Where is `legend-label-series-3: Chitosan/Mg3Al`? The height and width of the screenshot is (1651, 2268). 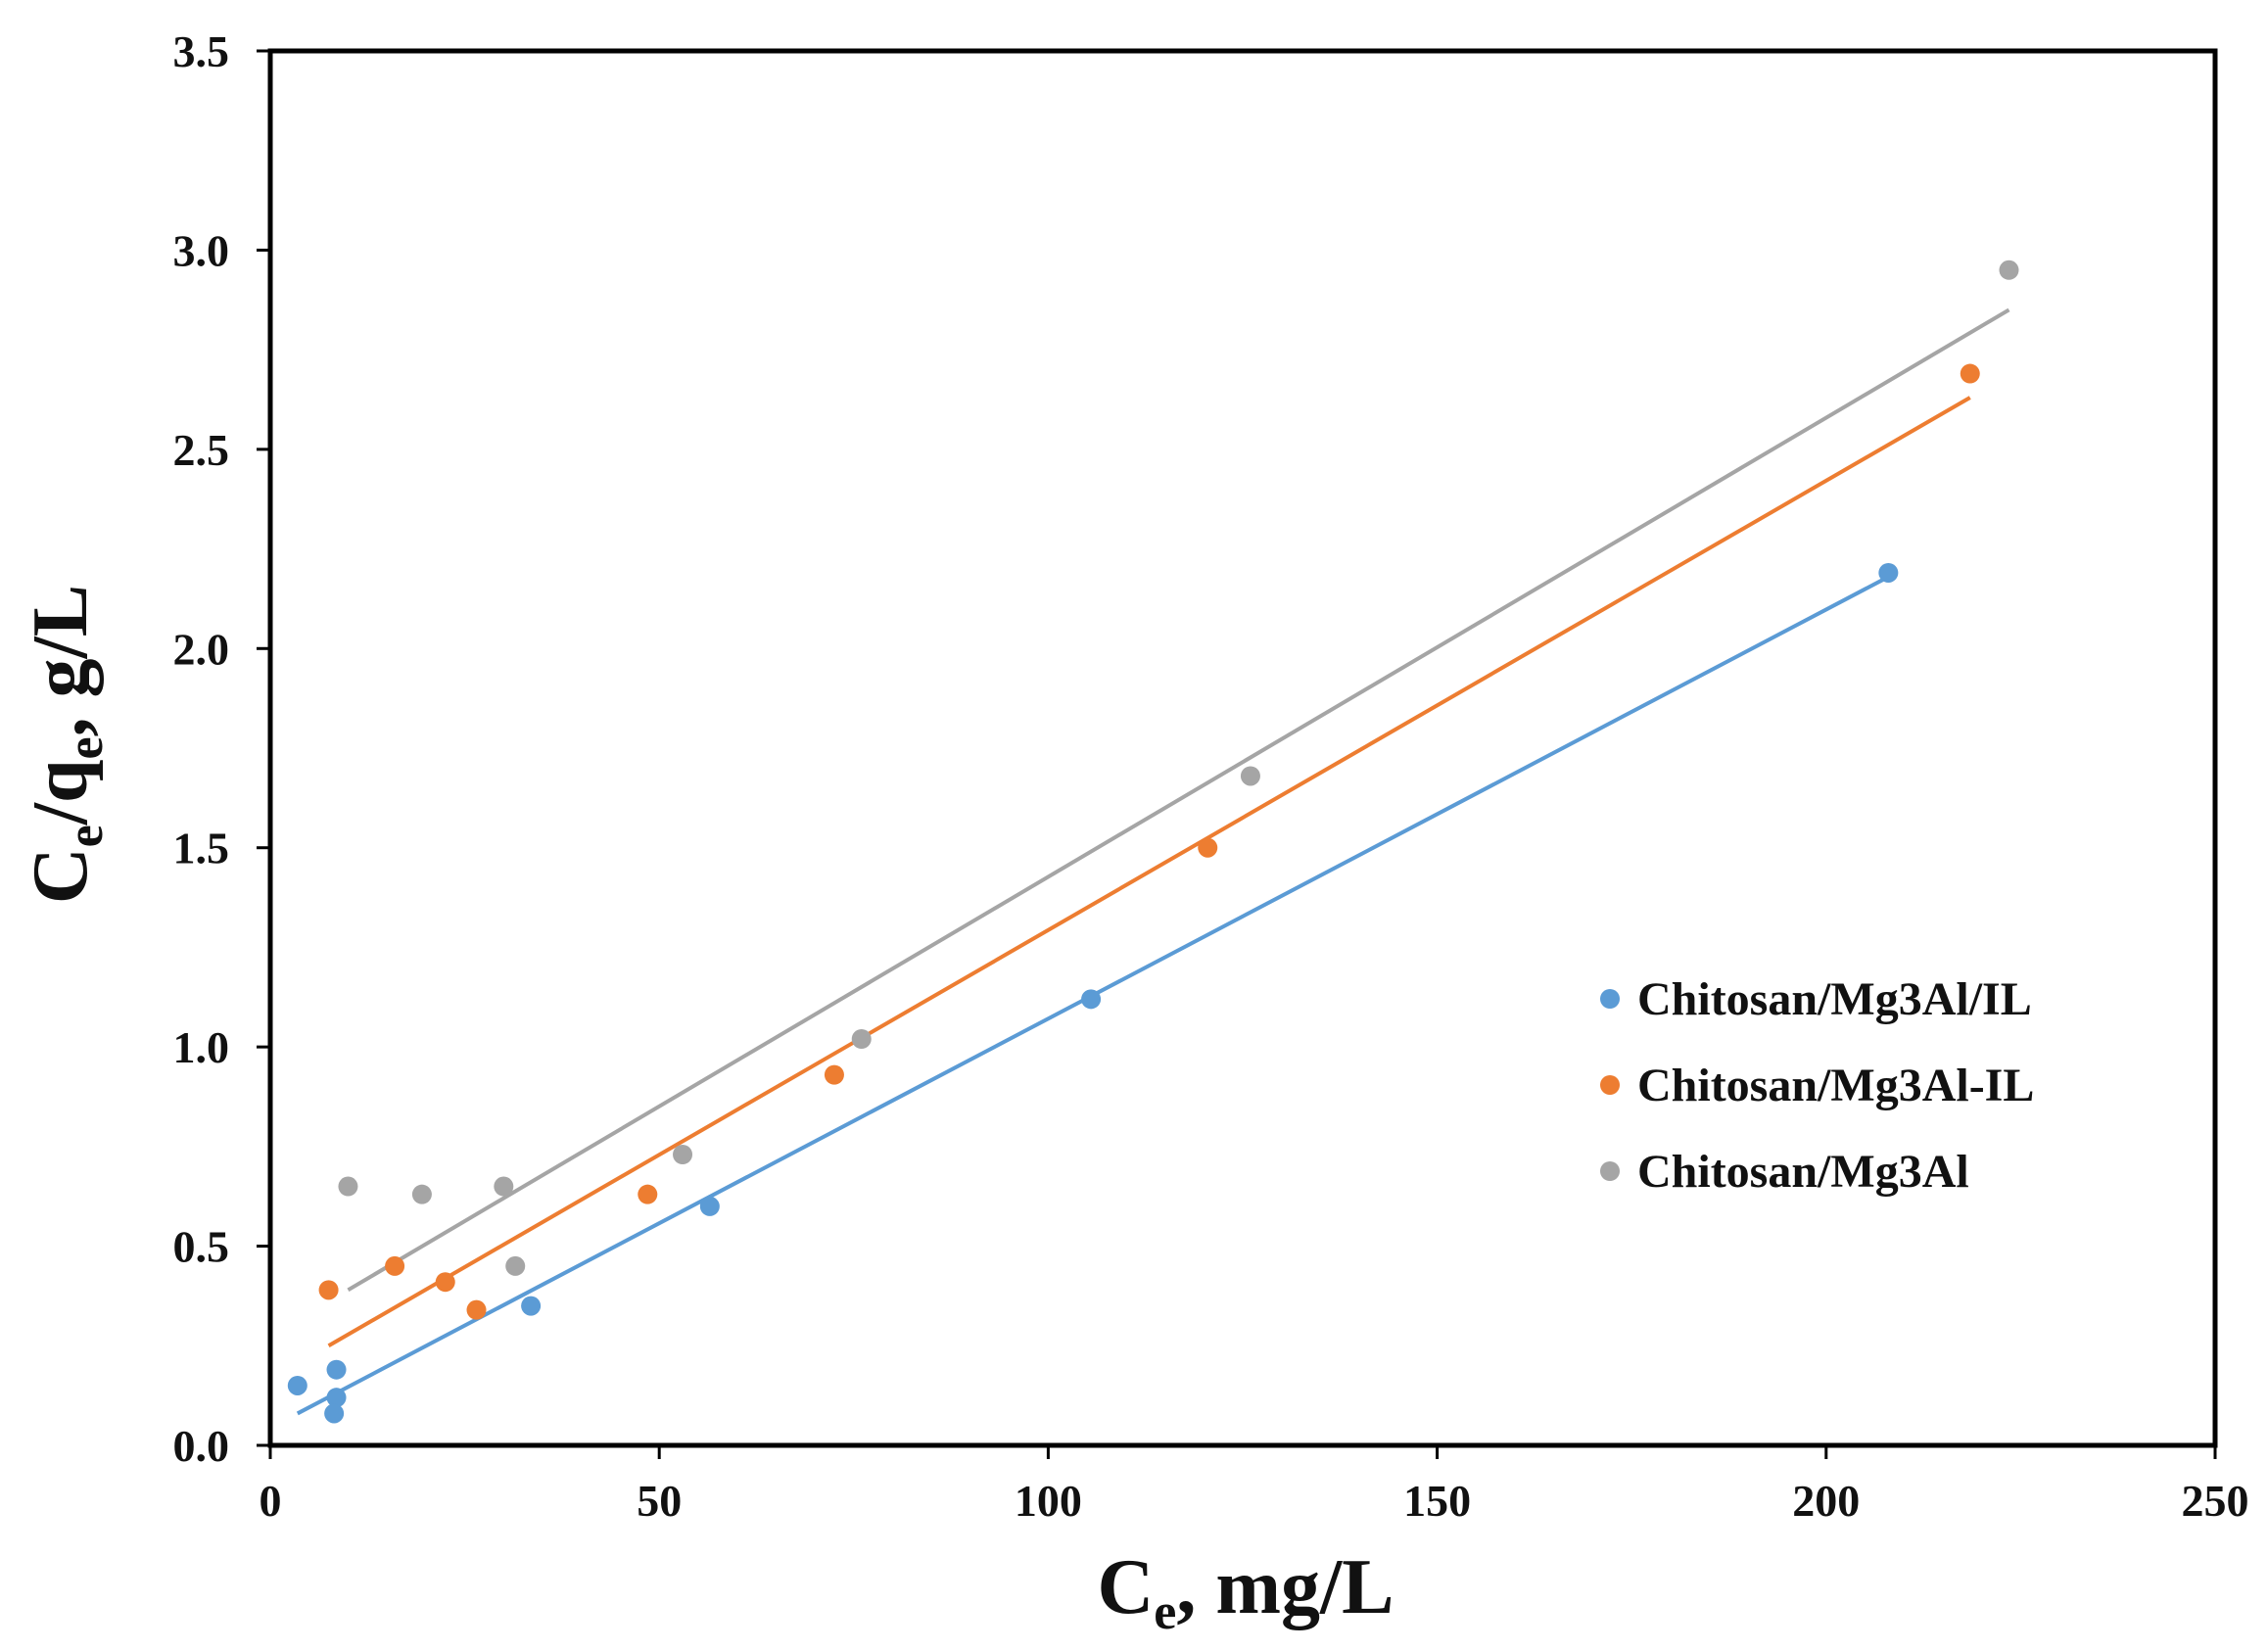
legend-label-series-3: Chitosan/Mg3Al is located at coordinates (1803, 1172).